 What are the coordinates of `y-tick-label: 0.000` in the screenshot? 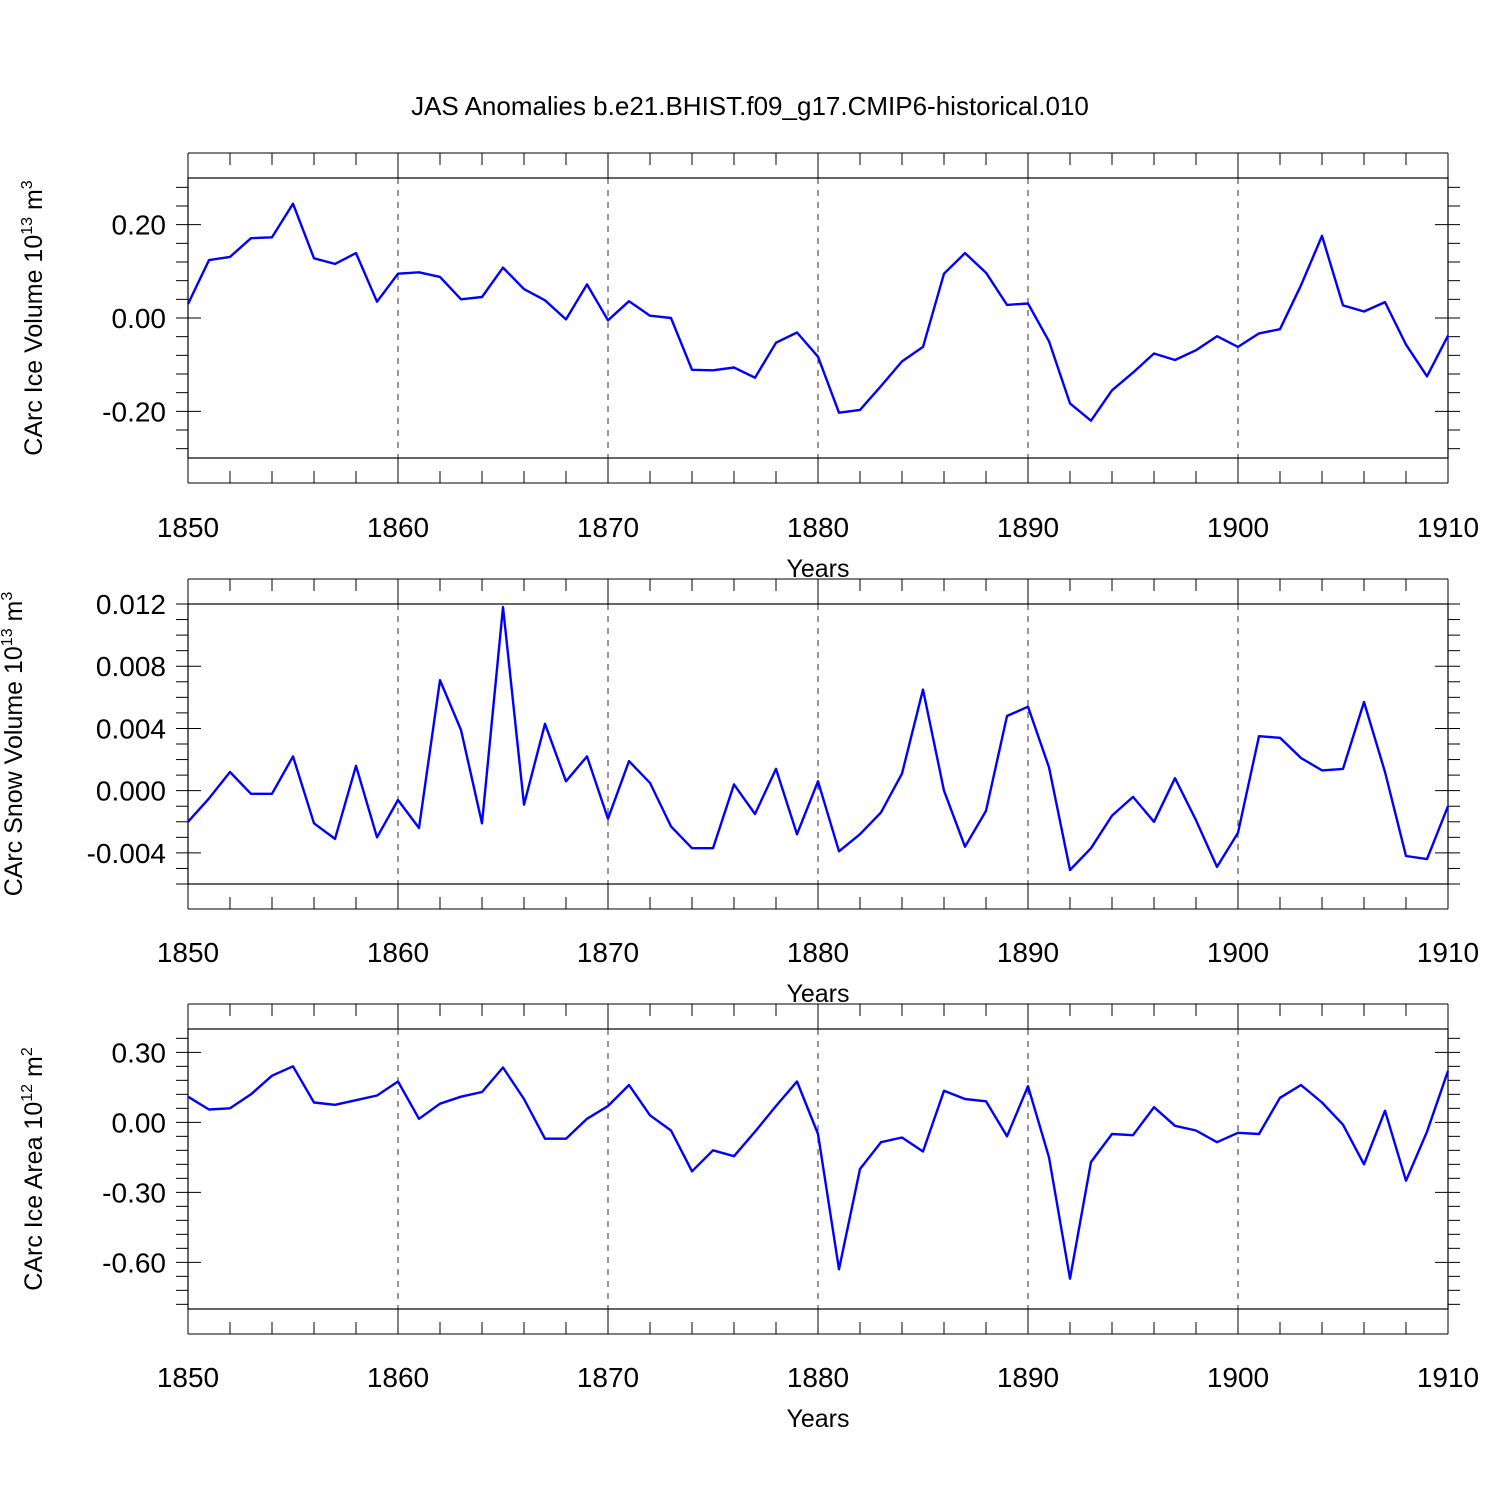 It's located at (131, 791).